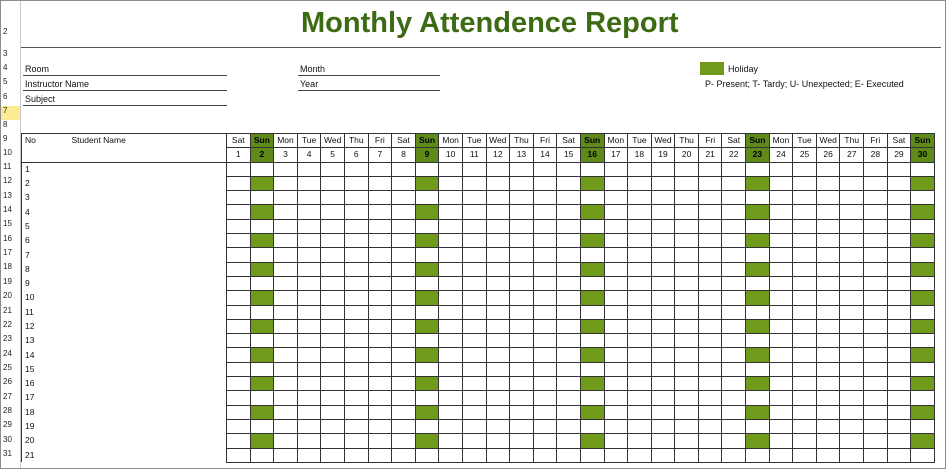 Image resolution: width=946 pixels, height=469 pixels. I want to click on row-number: 14, so click(7, 210).